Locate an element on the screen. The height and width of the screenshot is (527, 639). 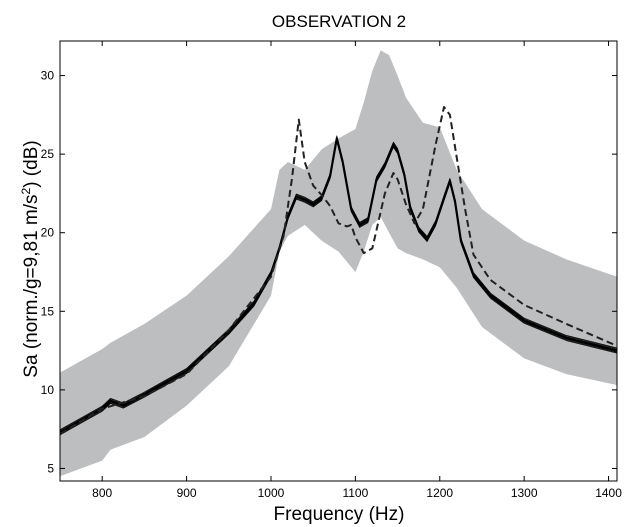
y-axis-label-main: Sa (norm./g=9,81 m/s is located at coordinates (31, 285).